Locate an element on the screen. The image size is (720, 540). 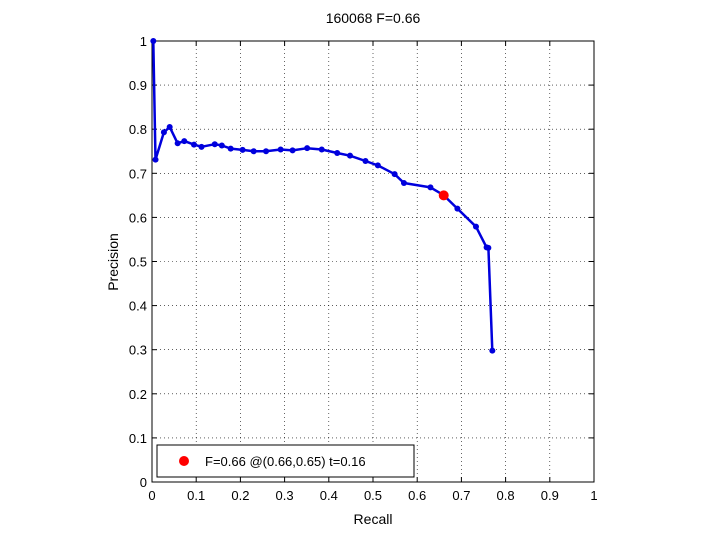
y-tick-label: 0.1 is located at coordinates (138, 438).